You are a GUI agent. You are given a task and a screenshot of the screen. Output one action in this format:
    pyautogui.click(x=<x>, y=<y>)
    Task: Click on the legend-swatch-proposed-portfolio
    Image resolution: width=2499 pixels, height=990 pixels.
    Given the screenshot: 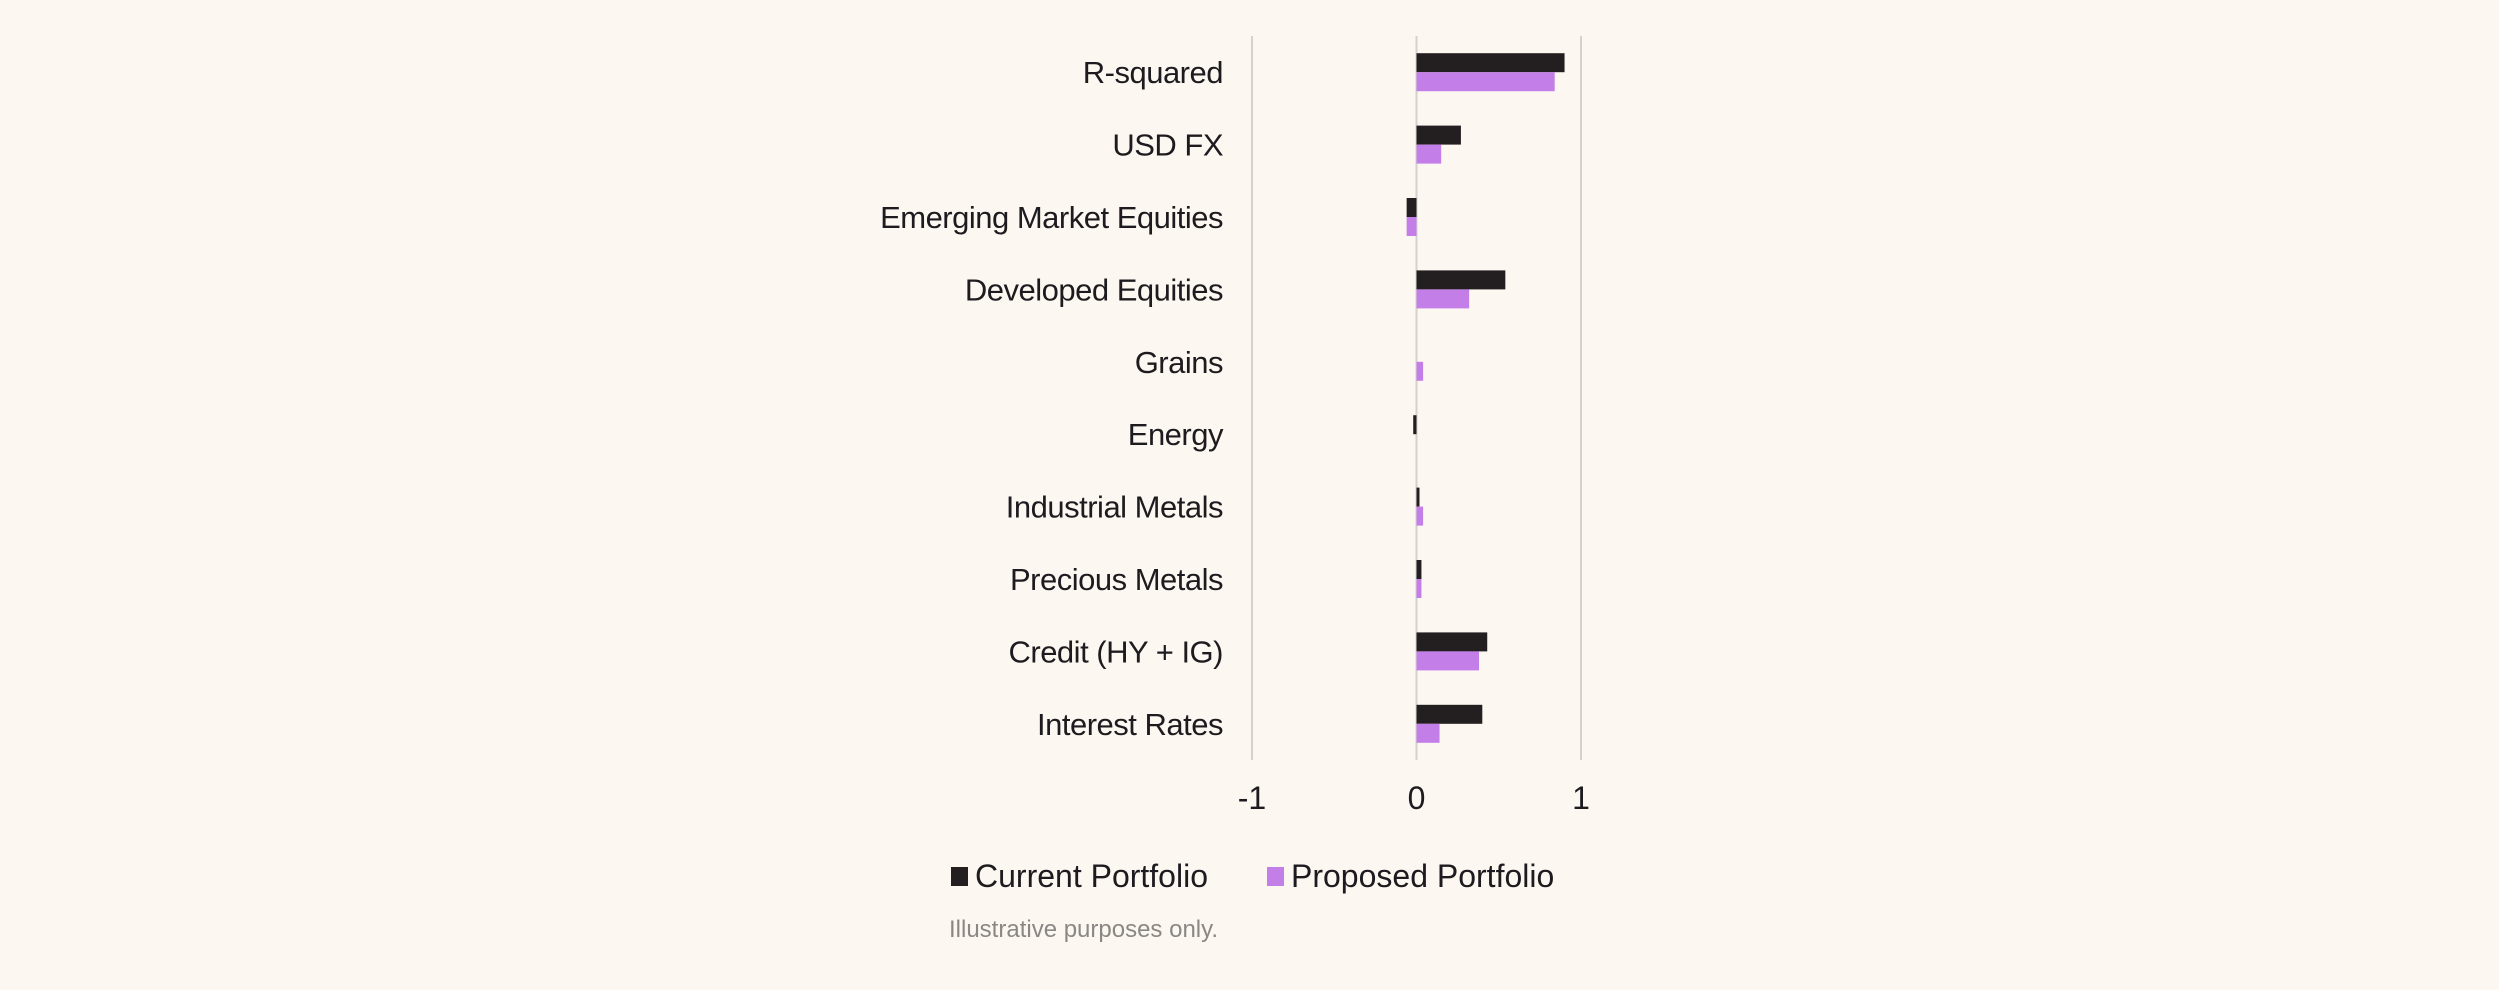 What is the action you would take?
    pyautogui.click(x=1275, y=876)
    